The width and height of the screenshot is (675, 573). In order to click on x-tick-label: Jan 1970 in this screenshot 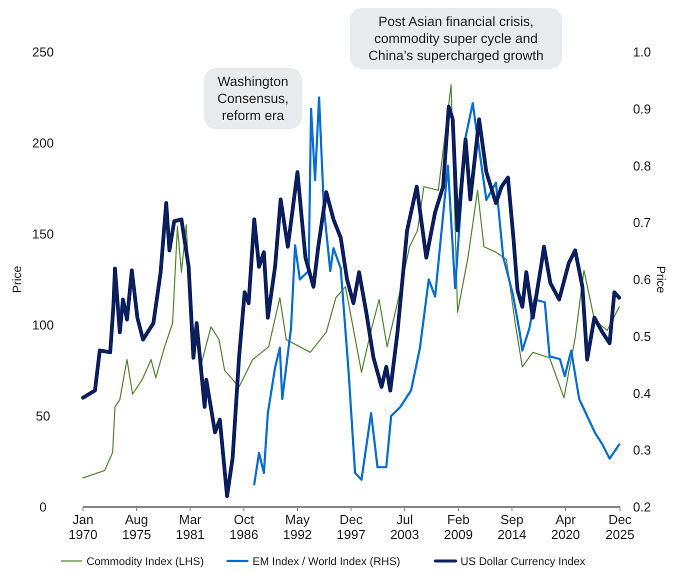, I will do `click(83, 527)`.